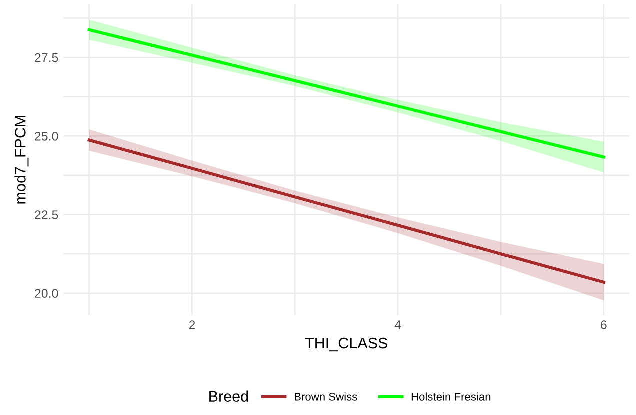 This screenshot has height=415, width=636. I want to click on y-tick-label: 22.5, so click(46, 215).